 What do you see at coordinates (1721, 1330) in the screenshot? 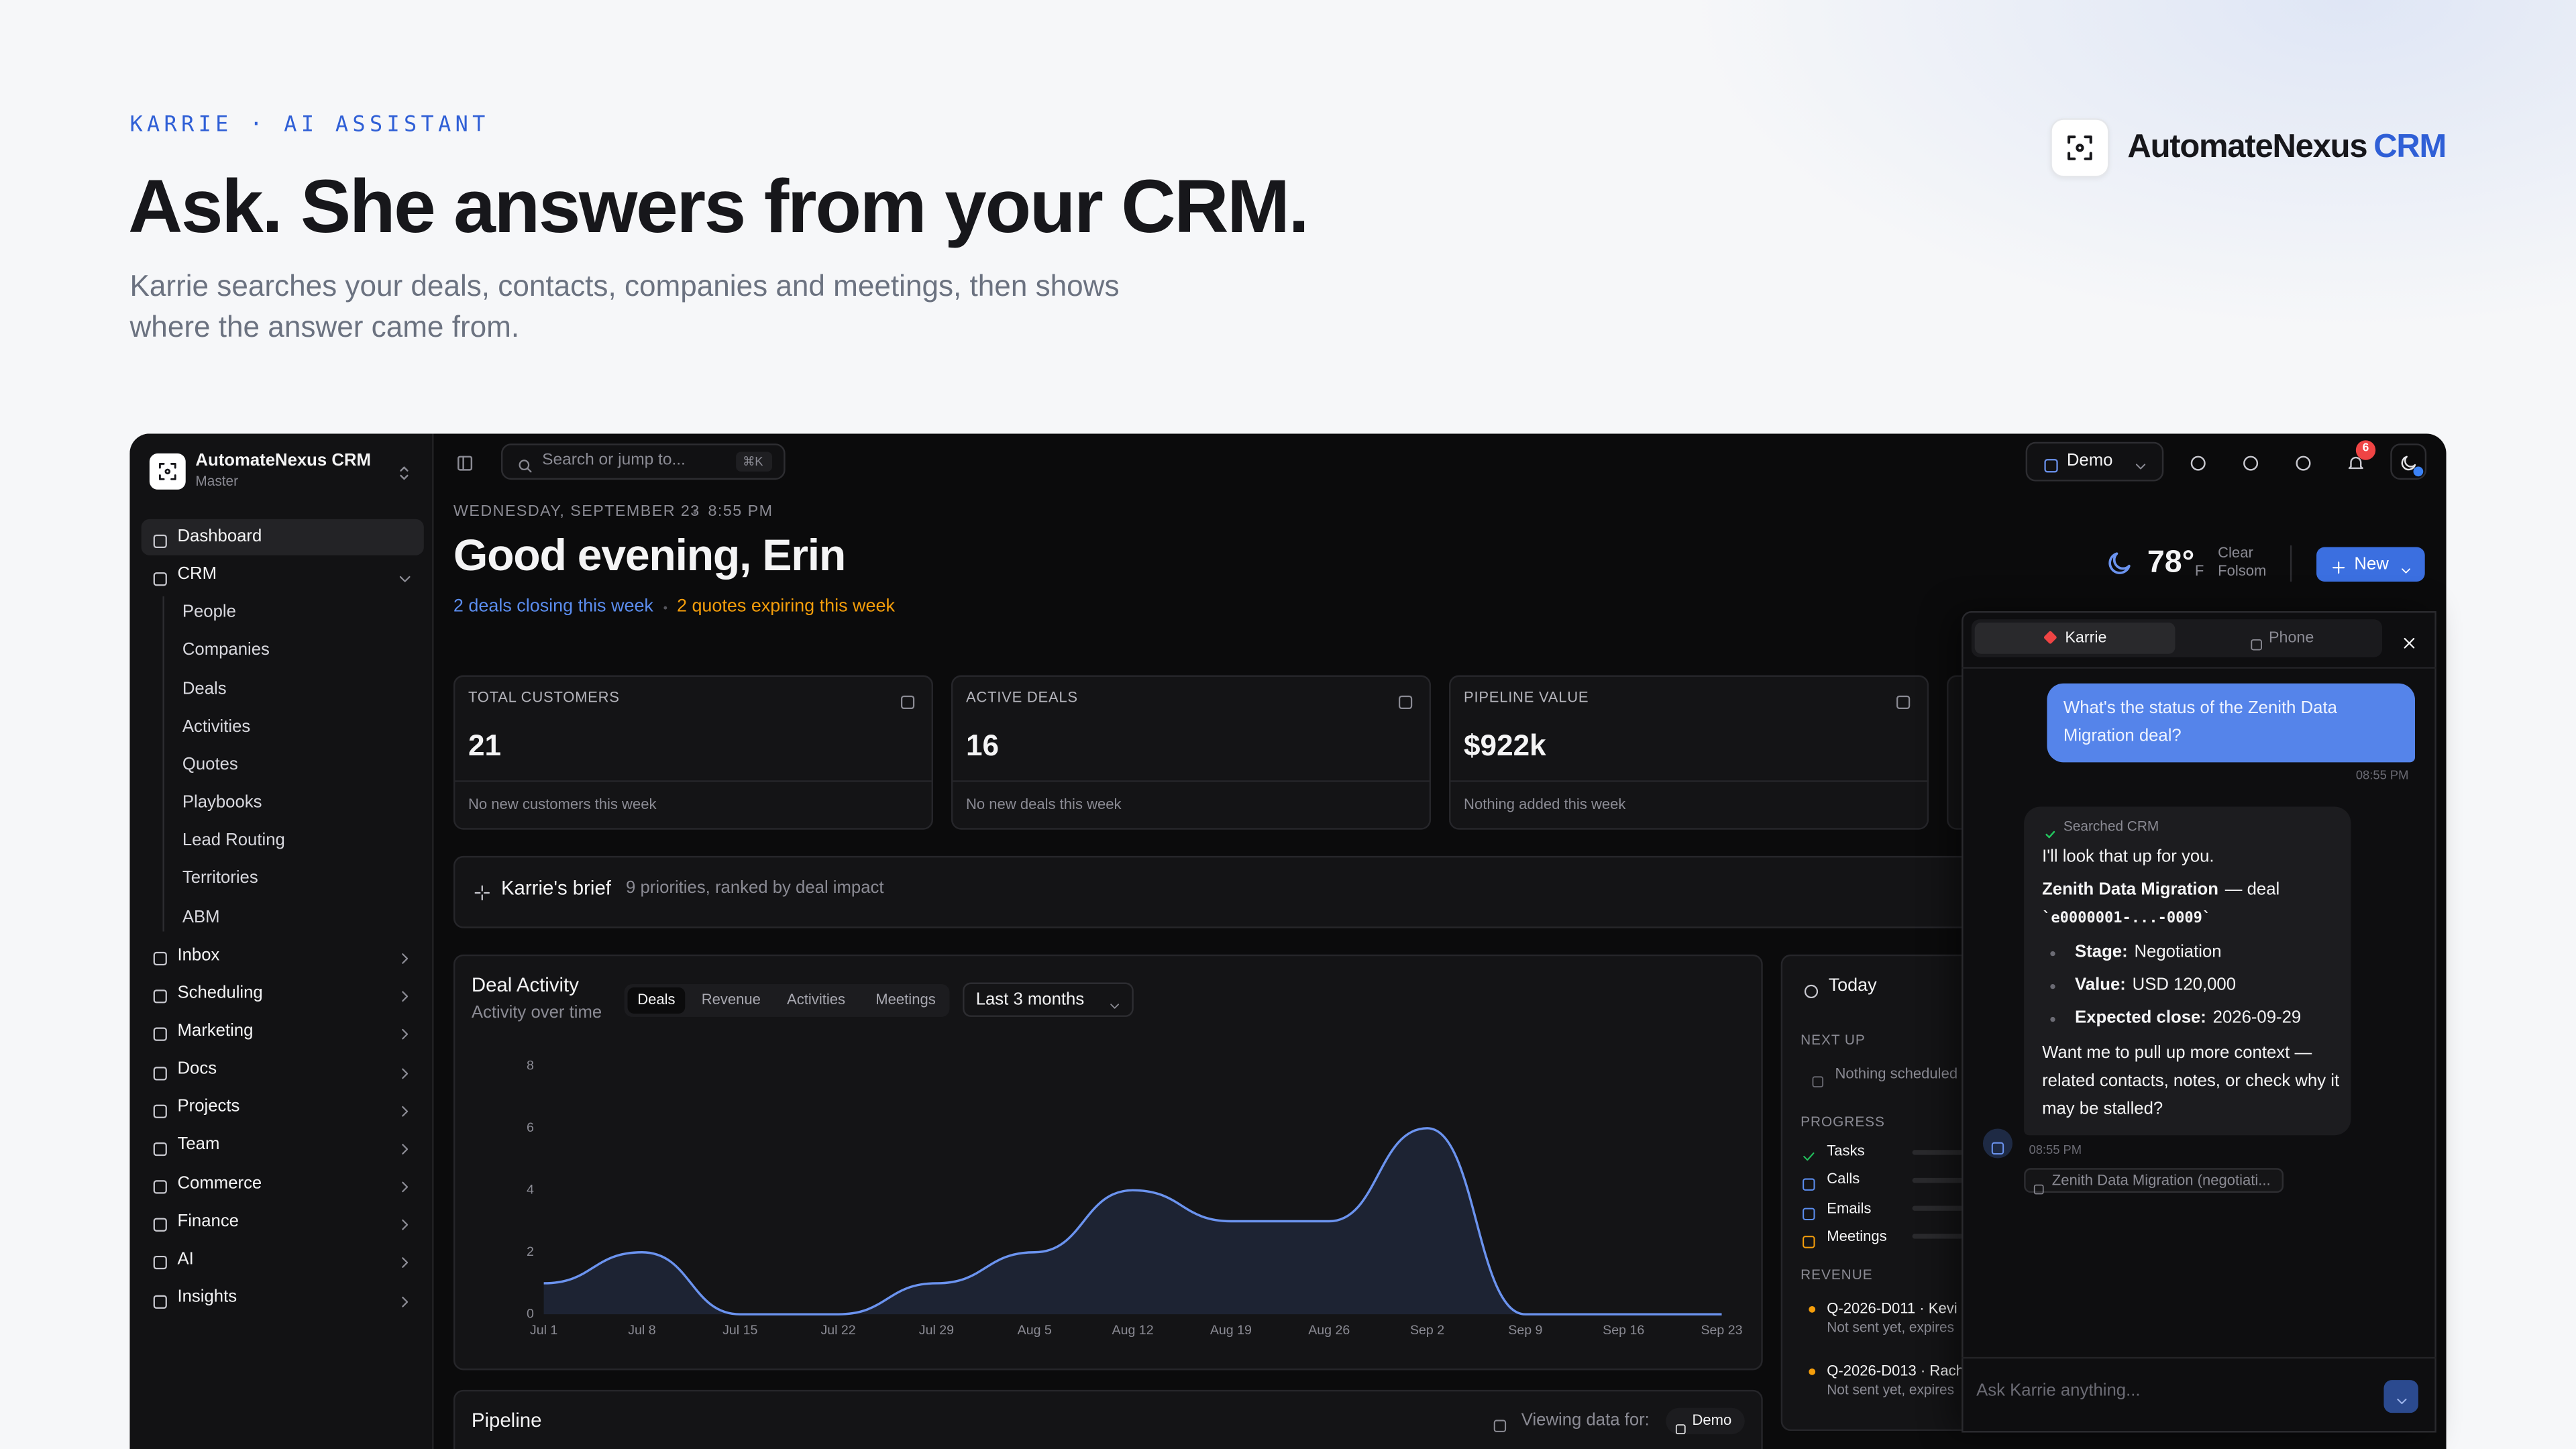
I see `x-tick-label: Sep 23` at bounding box center [1721, 1330].